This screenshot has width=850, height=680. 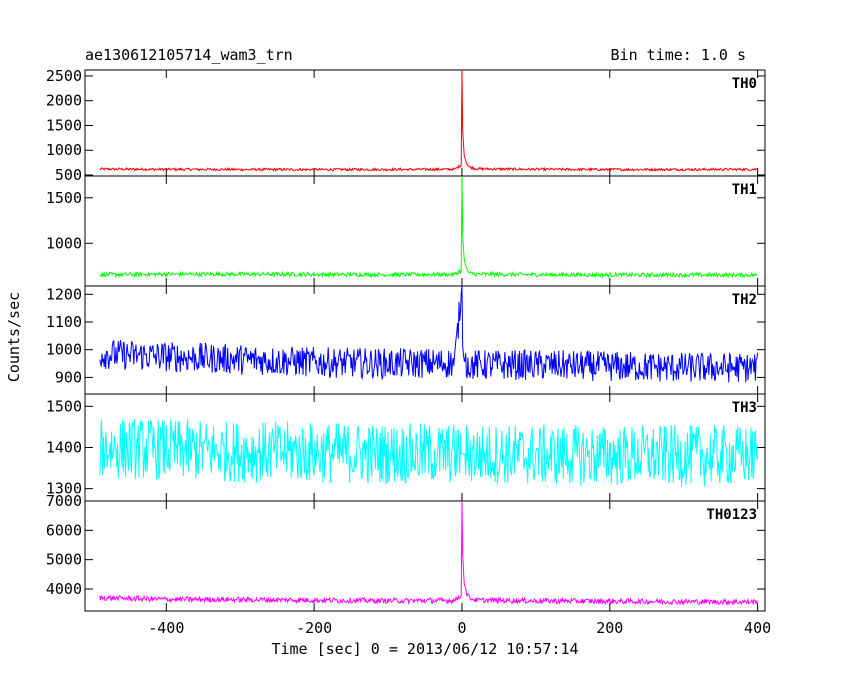 What do you see at coordinates (166, 628) in the screenshot?
I see `x-tick-label: -400` at bounding box center [166, 628].